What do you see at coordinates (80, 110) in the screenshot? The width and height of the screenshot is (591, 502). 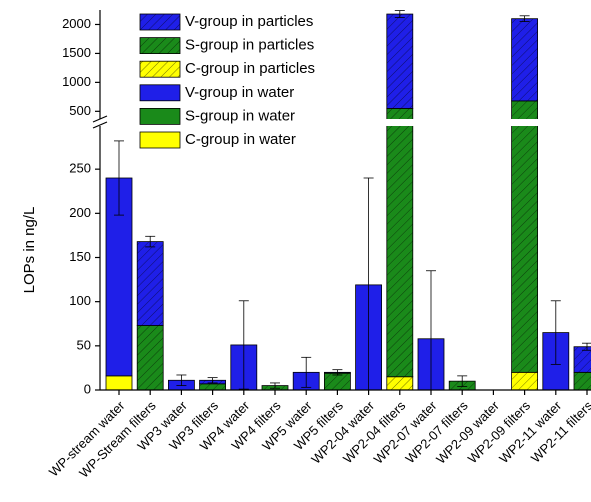 I see `y-tick-label: 500` at bounding box center [80, 110].